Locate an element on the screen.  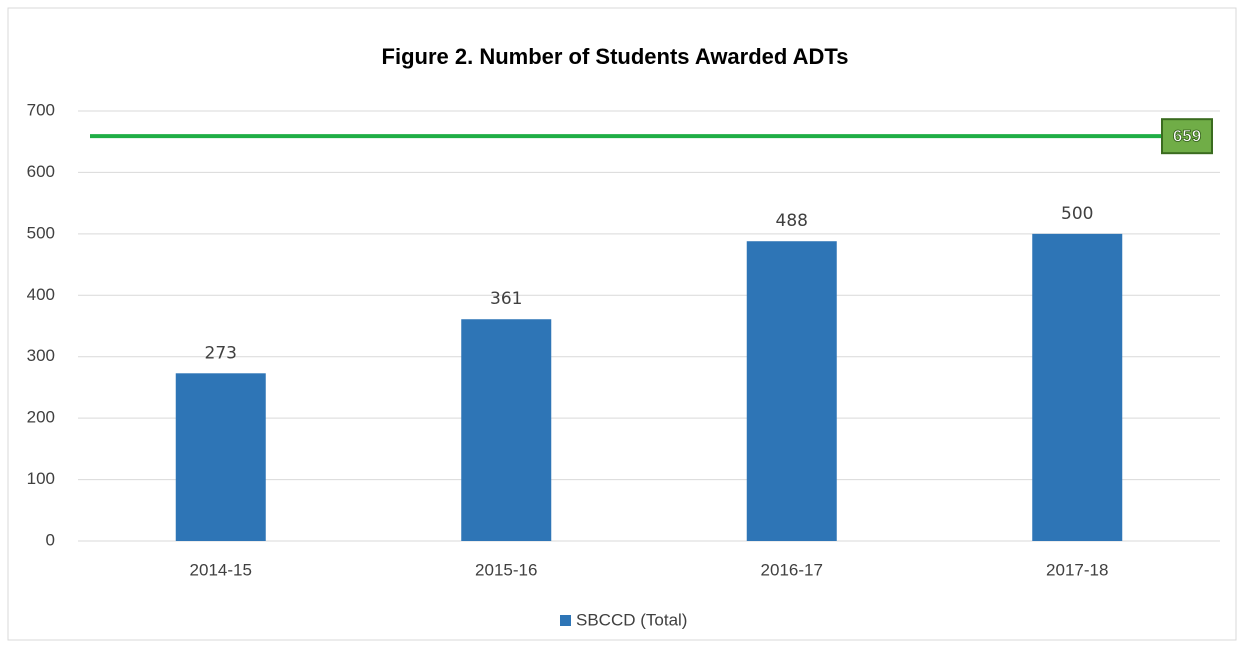
target-label-box is located at coordinates (1187, 136).